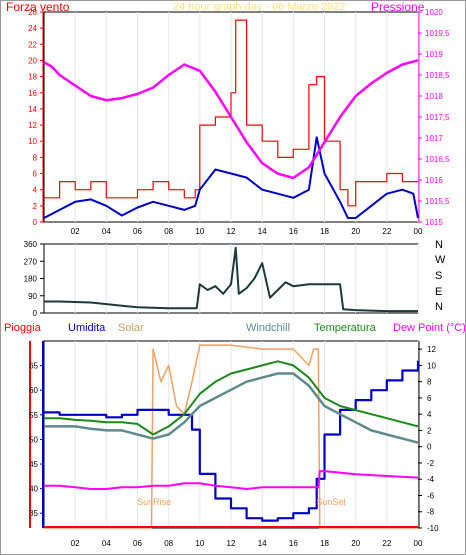 Image resolution: width=466 pixels, height=555 pixels. Describe the element at coordinates (434, 138) in the screenshot. I see `pressure-y-tick-label: 1017` at that location.